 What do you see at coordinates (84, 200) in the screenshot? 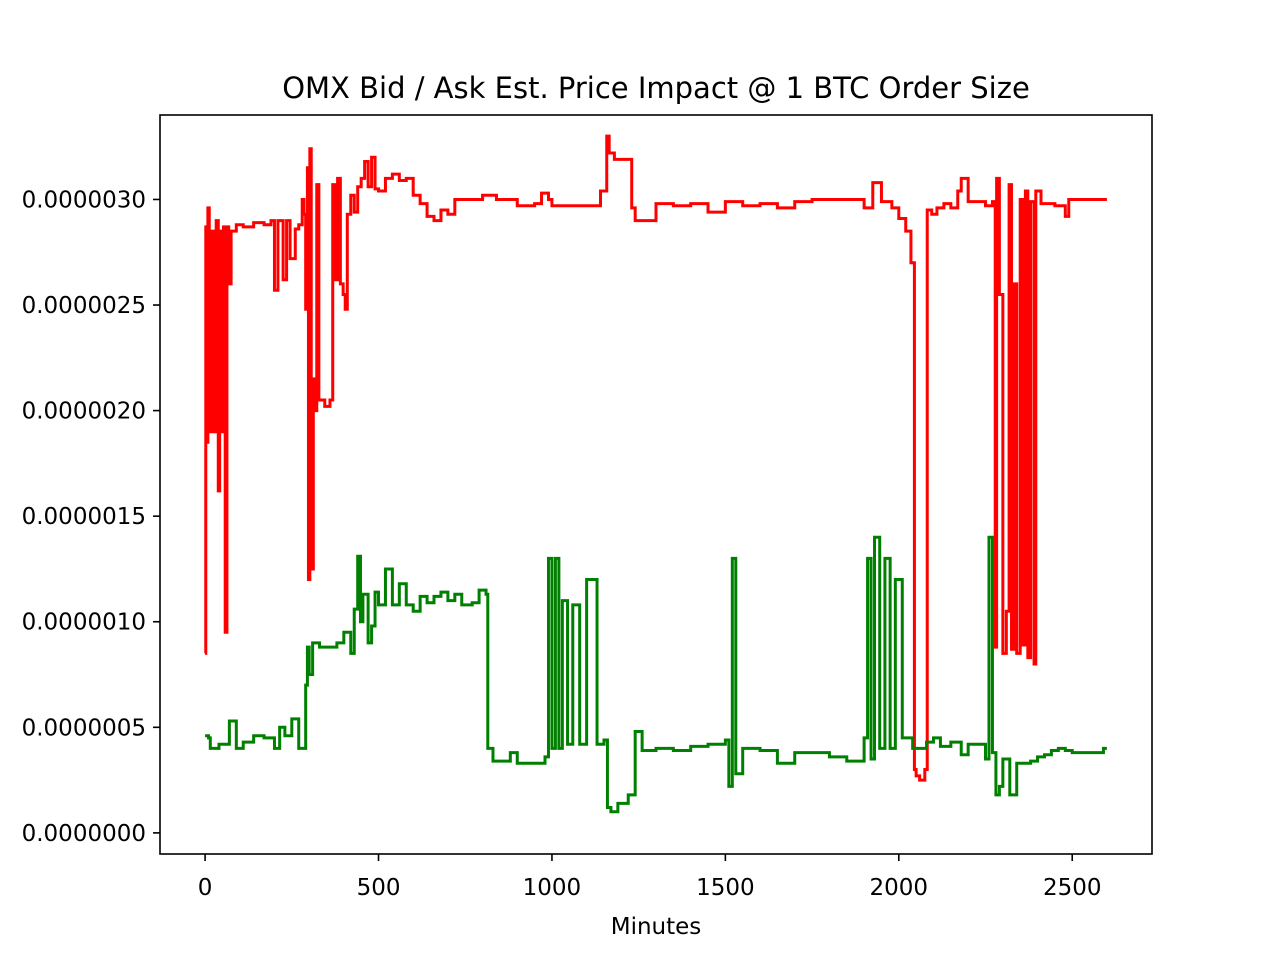
I see `y-tick-label: 0.0000030` at bounding box center [84, 200].